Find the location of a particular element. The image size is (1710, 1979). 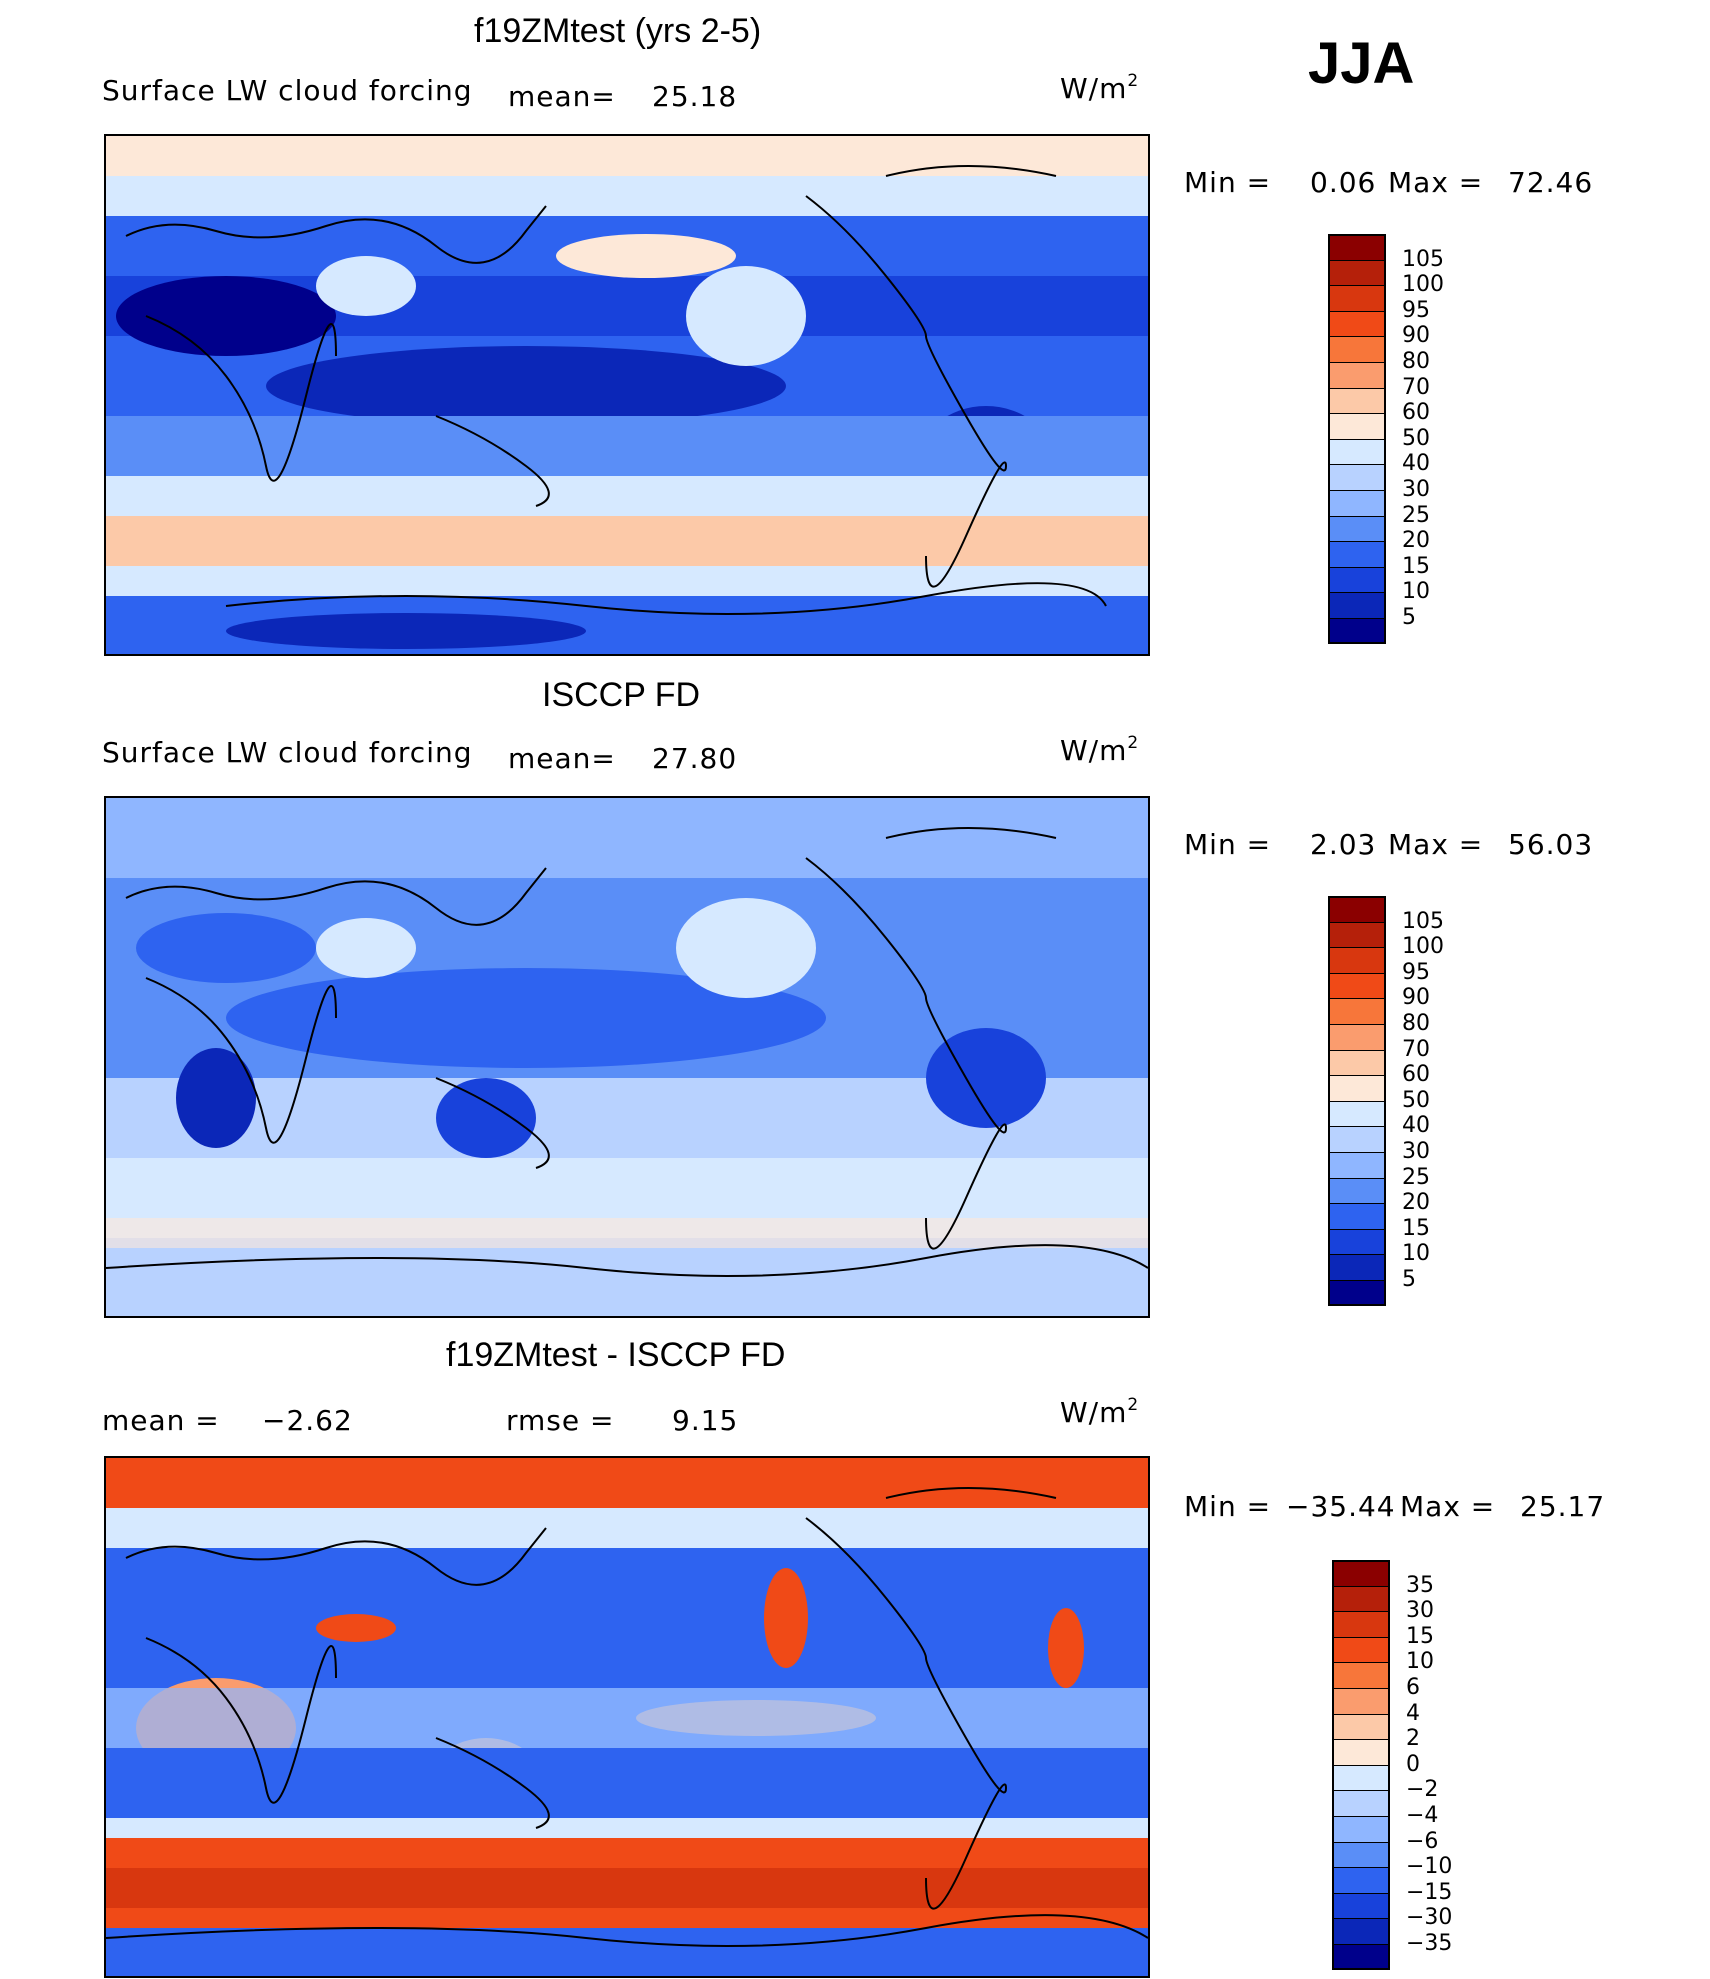

panel1-min-value: 0.06 is located at coordinates (1343, 182).